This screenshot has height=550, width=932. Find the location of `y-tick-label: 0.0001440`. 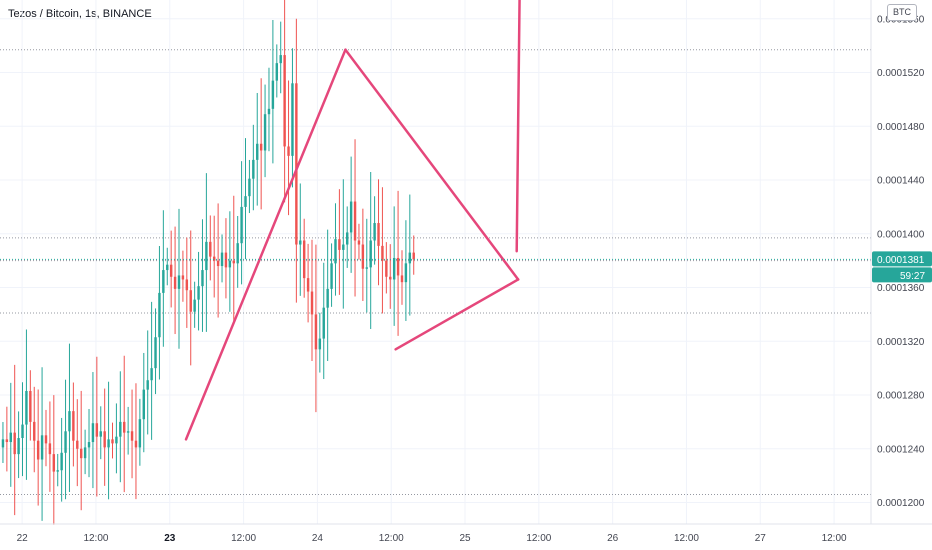

y-tick-label: 0.0001440 is located at coordinates (901, 181).